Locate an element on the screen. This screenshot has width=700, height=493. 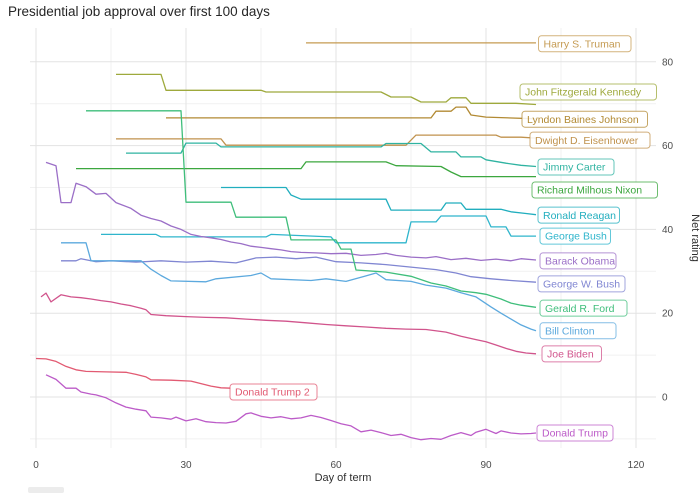
series-label-box-clinton is located at coordinates (578, 331).